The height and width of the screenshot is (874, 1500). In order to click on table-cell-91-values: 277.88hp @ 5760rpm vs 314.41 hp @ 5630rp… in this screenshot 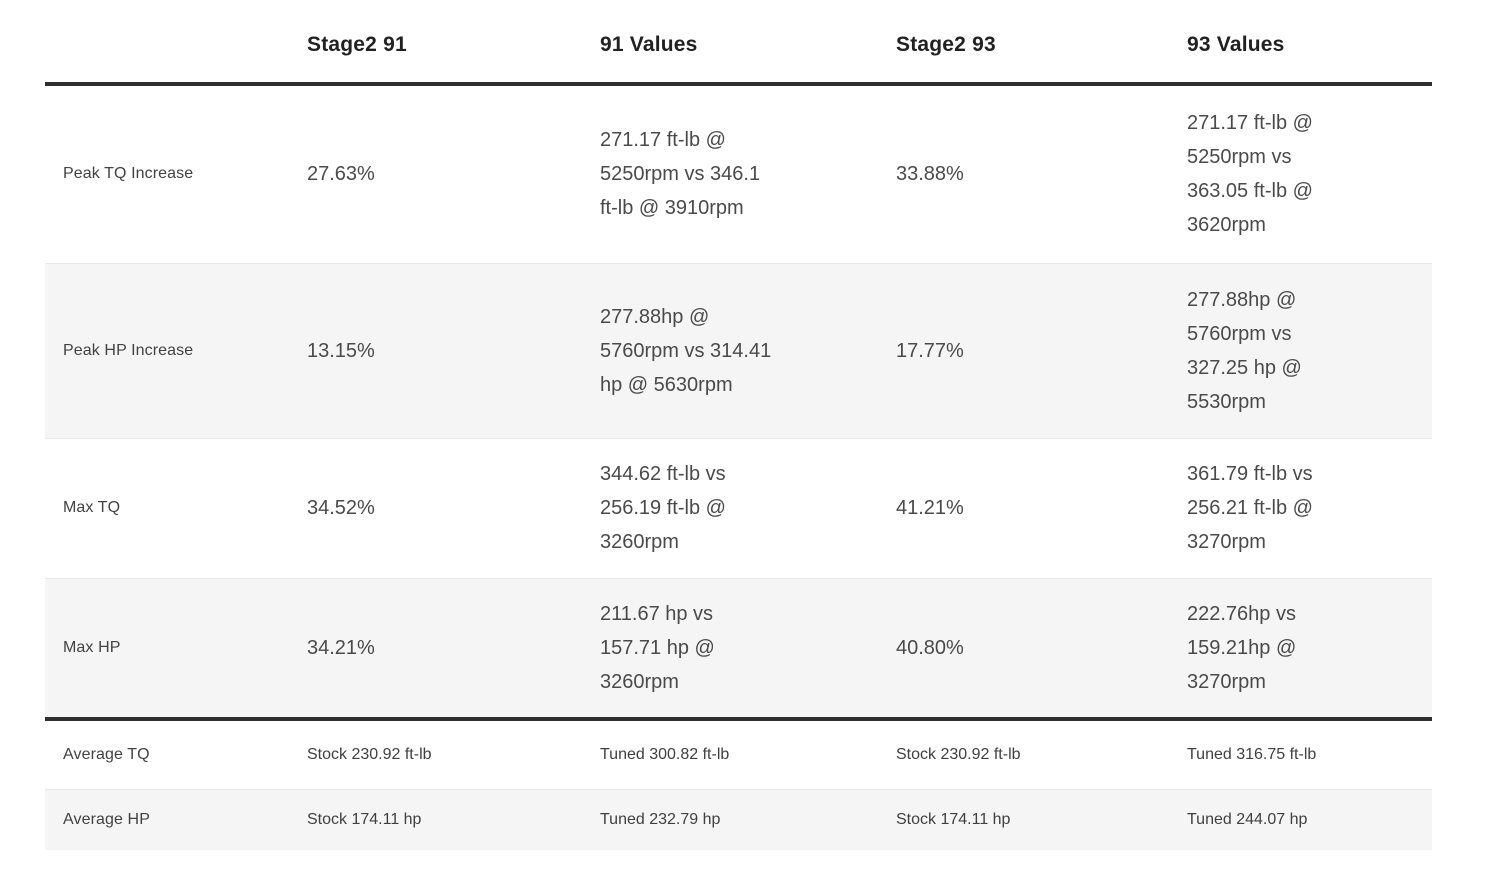, I will do `click(686, 350)`.